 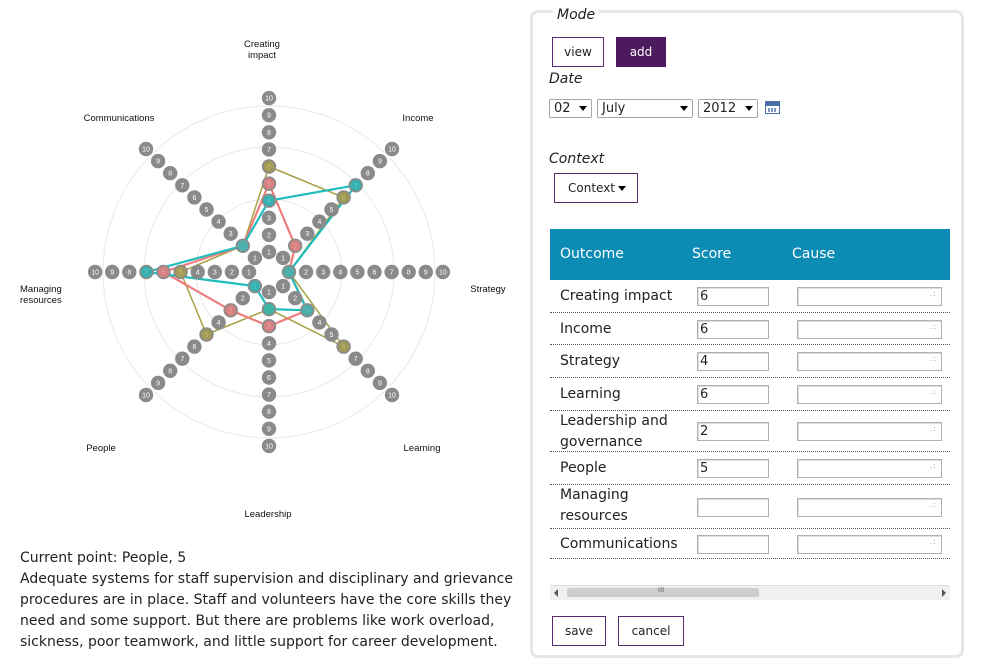 What do you see at coordinates (733, 468) in the screenshot?
I see `score-input: 5` at bounding box center [733, 468].